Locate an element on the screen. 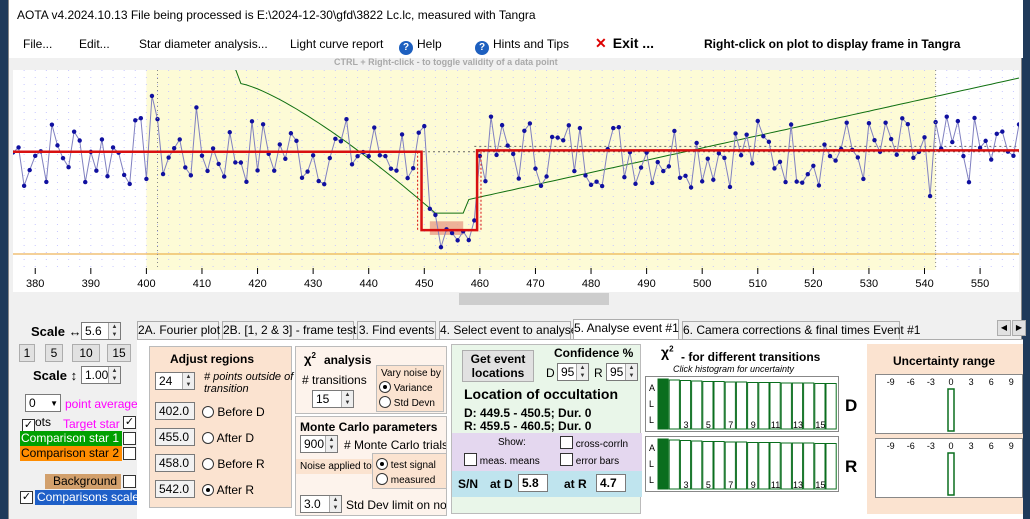  noise-stddev-dot is located at coordinates (385, 402).